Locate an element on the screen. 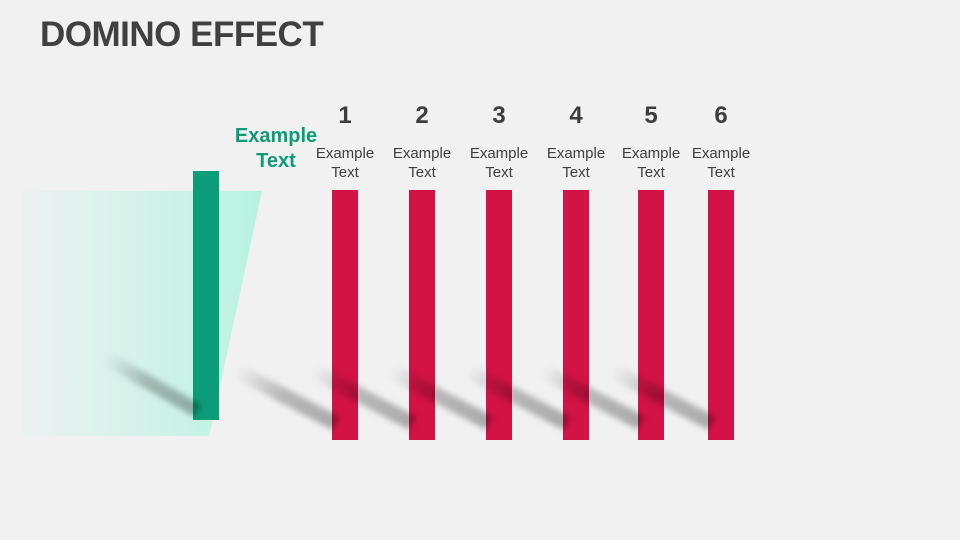 The height and width of the screenshot is (540, 960). domino-column: 1 Example Text is located at coordinates (303, 270).